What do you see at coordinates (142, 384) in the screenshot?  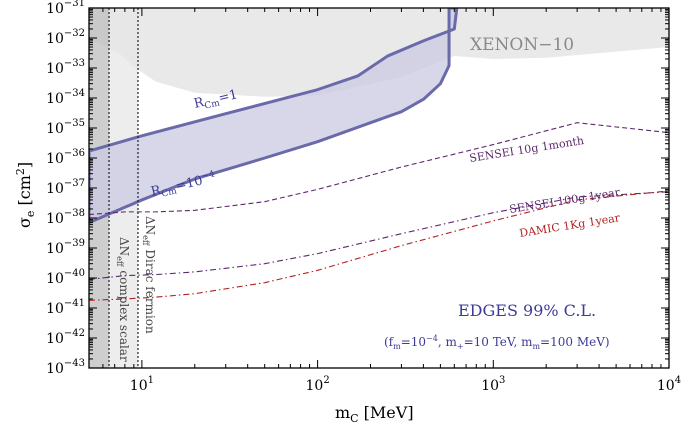 I see `x-tick-label: 10¹` at bounding box center [142, 384].